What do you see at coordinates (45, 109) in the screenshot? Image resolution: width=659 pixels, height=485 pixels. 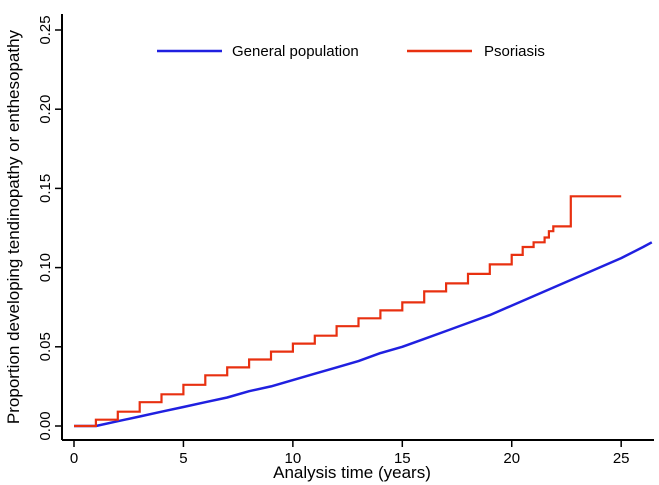 I see `y-tick-label: 0.20` at bounding box center [45, 109].